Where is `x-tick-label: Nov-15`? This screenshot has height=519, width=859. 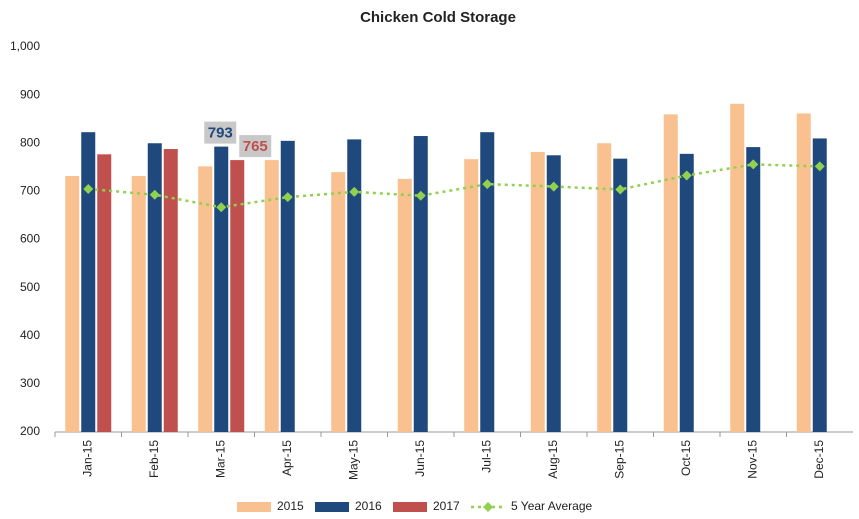 x-tick-label: Nov-15 is located at coordinates (752, 459).